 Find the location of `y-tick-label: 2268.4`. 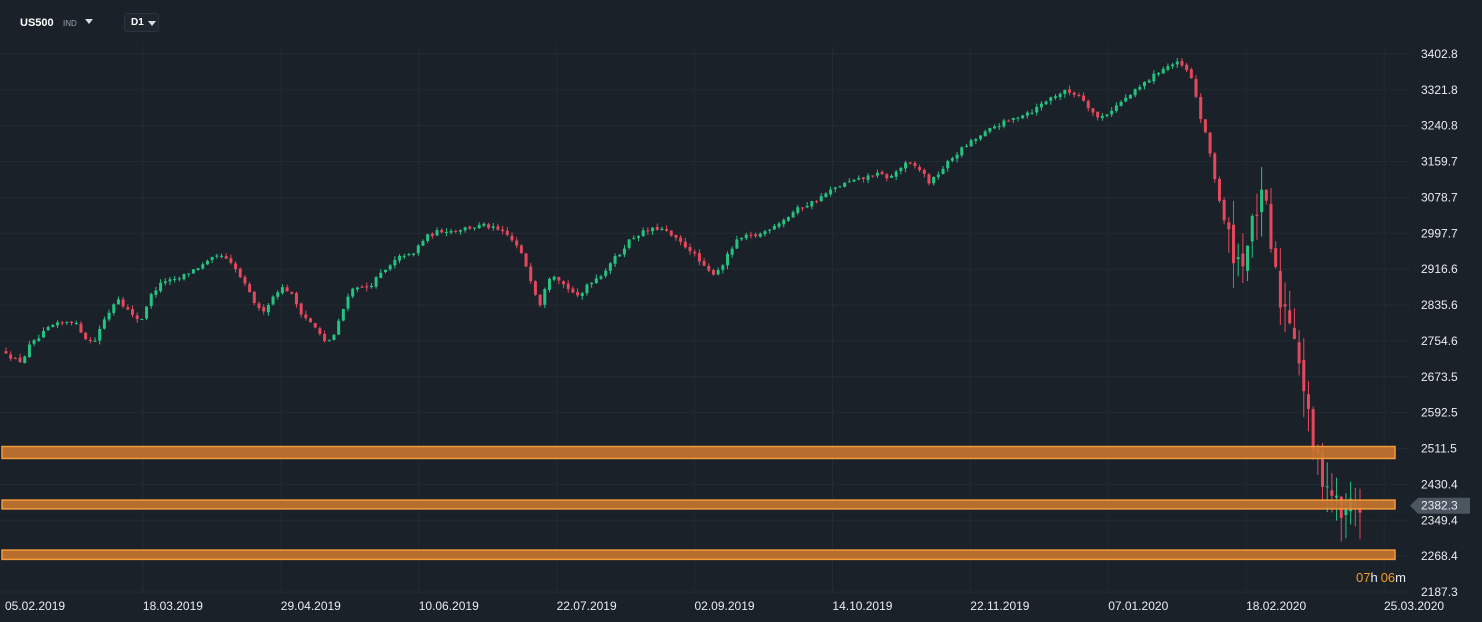

y-tick-label: 2268.4 is located at coordinates (1439, 556).